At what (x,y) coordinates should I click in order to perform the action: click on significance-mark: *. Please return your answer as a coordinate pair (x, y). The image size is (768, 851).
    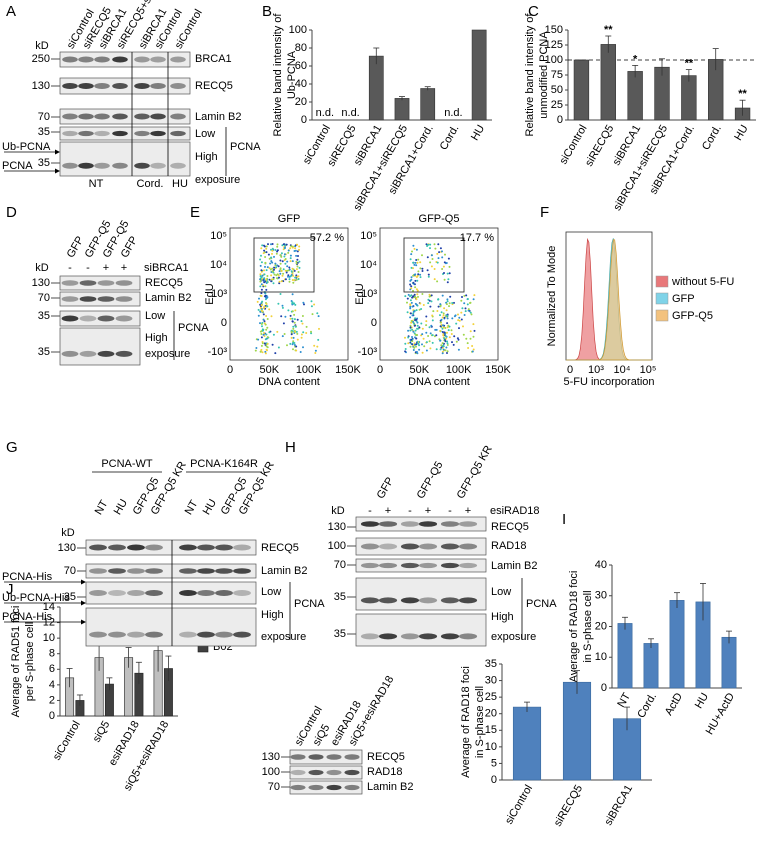
    Looking at the image, I should click on (635, 59).